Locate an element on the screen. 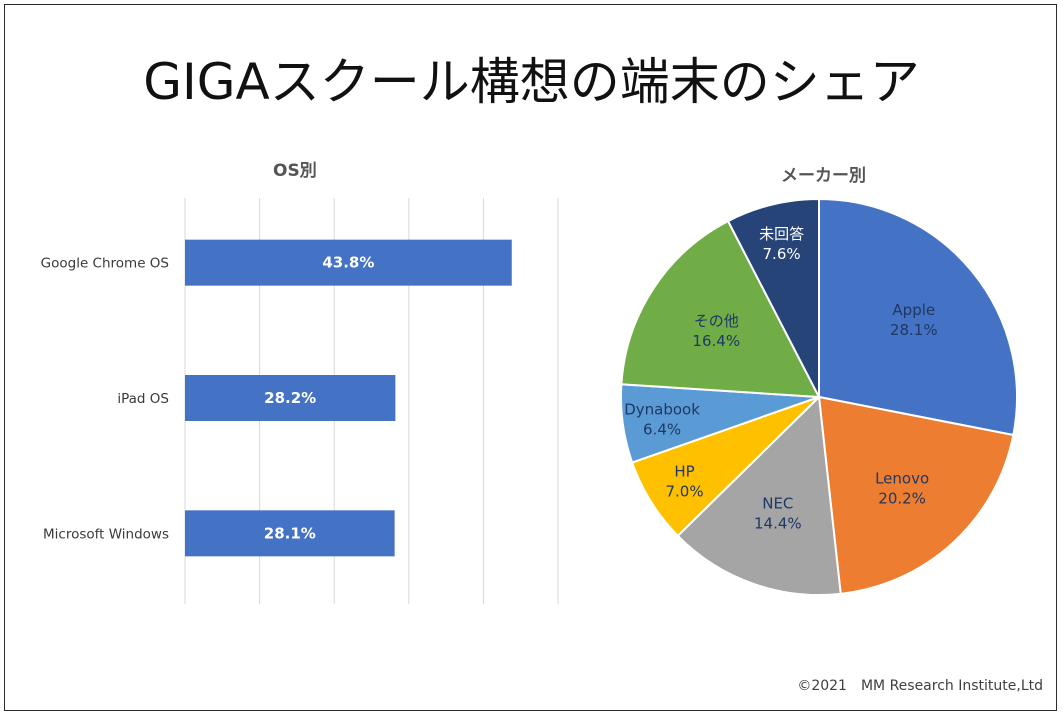 This screenshot has width=1063, height=717. slice-value-label: 16.4% is located at coordinates (716, 341).